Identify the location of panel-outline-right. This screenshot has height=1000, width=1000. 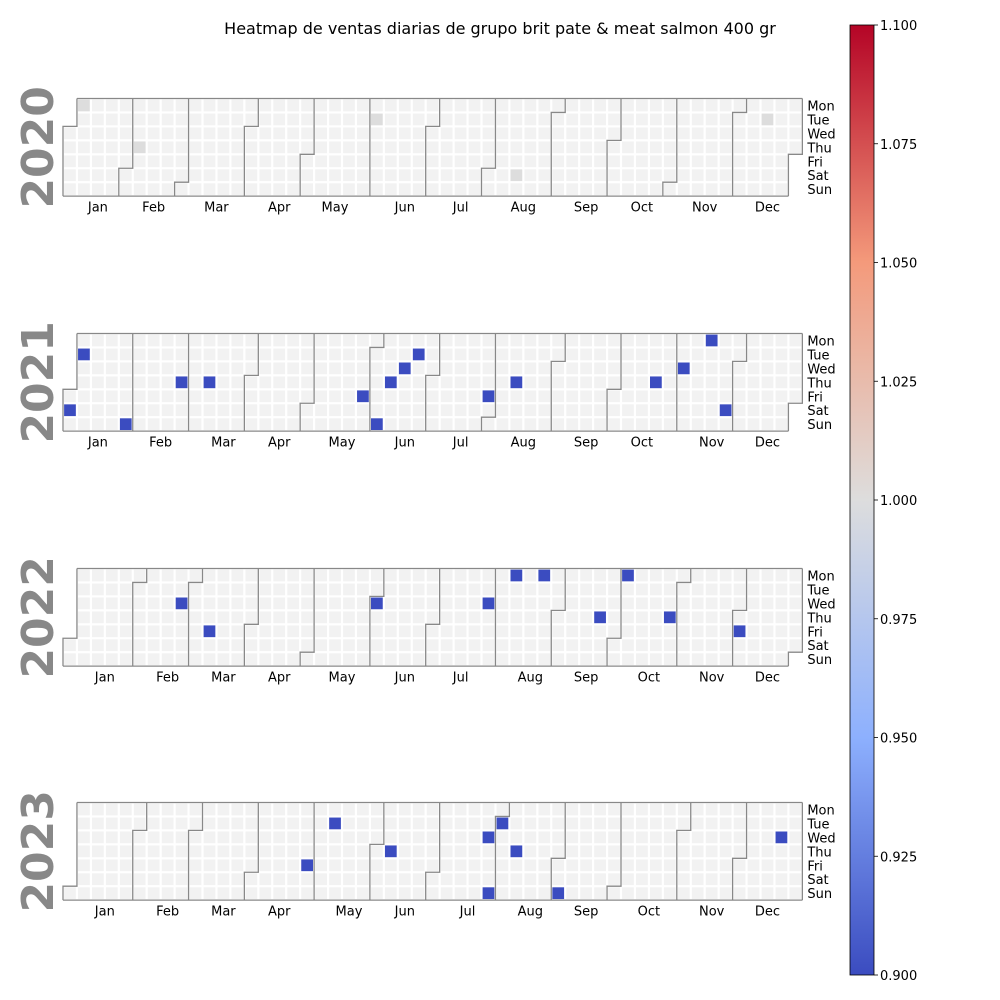
(795, 617).